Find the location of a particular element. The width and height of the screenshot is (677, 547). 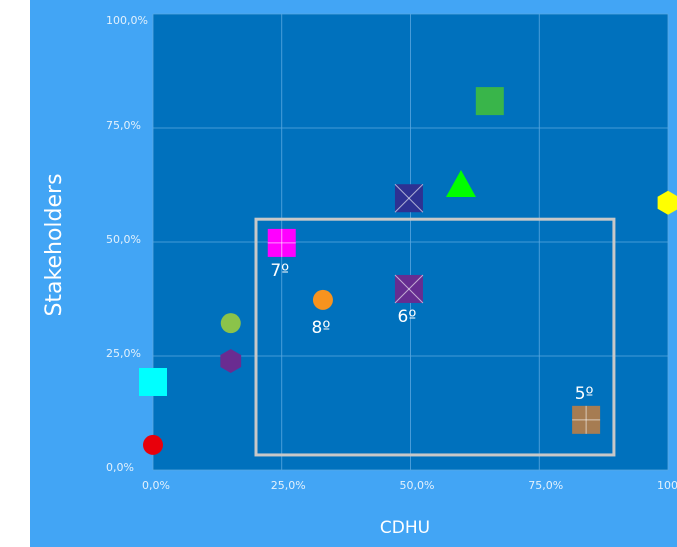

x-tick-label: 75,0% is located at coordinates (545, 485).